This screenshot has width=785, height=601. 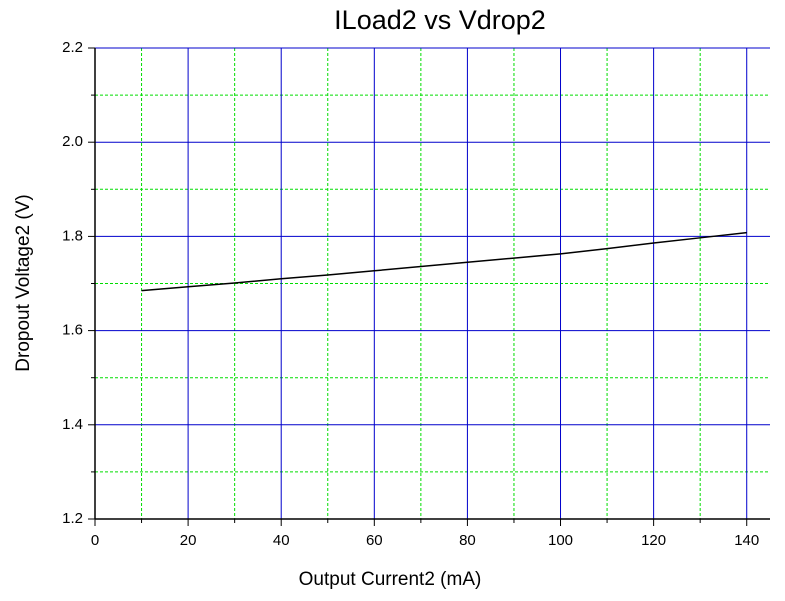 What do you see at coordinates (746, 540) in the screenshot?
I see `x-tick-label: 140` at bounding box center [746, 540].